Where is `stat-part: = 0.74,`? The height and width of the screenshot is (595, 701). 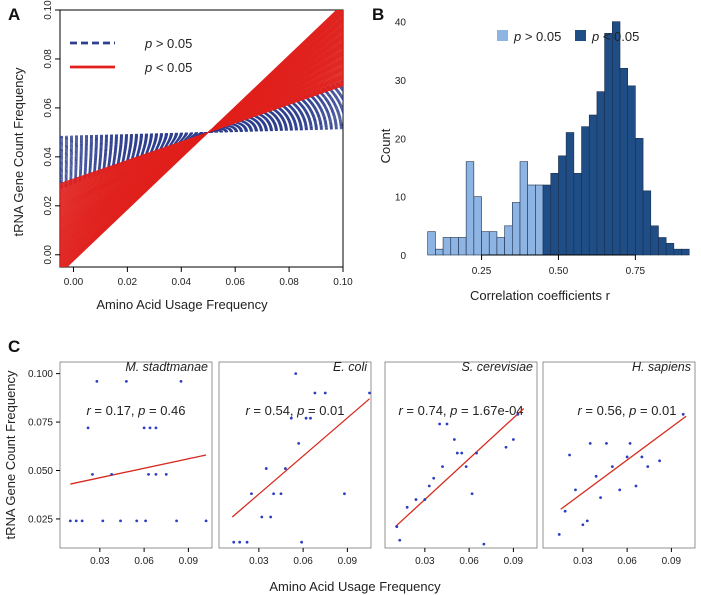 stat-part: = 0.74, is located at coordinates (426, 410).